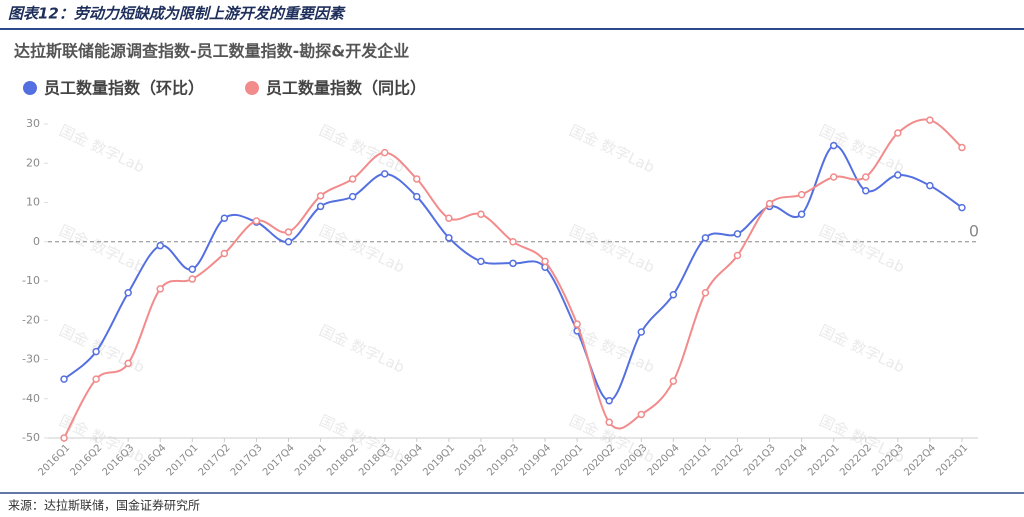 This screenshot has width=1024, height=517. What do you see at coordinates (343, 460) in the screenshot?
I see `x-tick-label: 2018Q2` at bounding box center [343, 460].